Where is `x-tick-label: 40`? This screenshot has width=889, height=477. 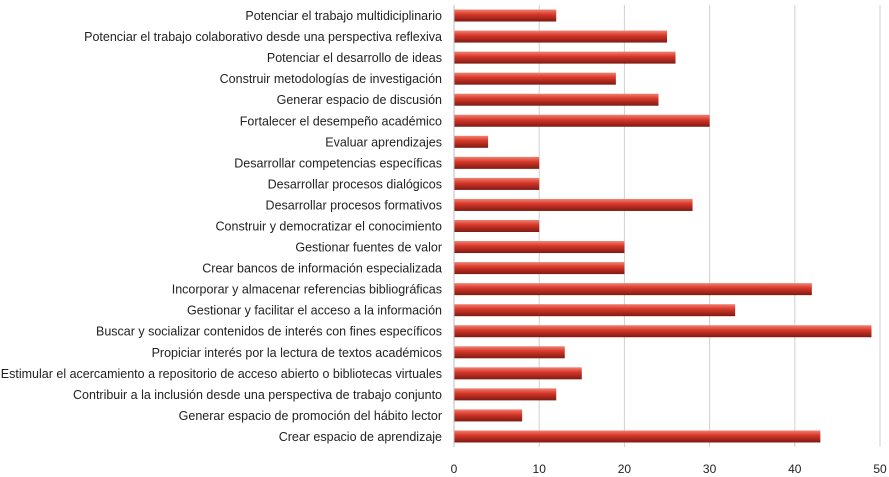 x-tick-label: 40 is located at coordinates (795, 469).